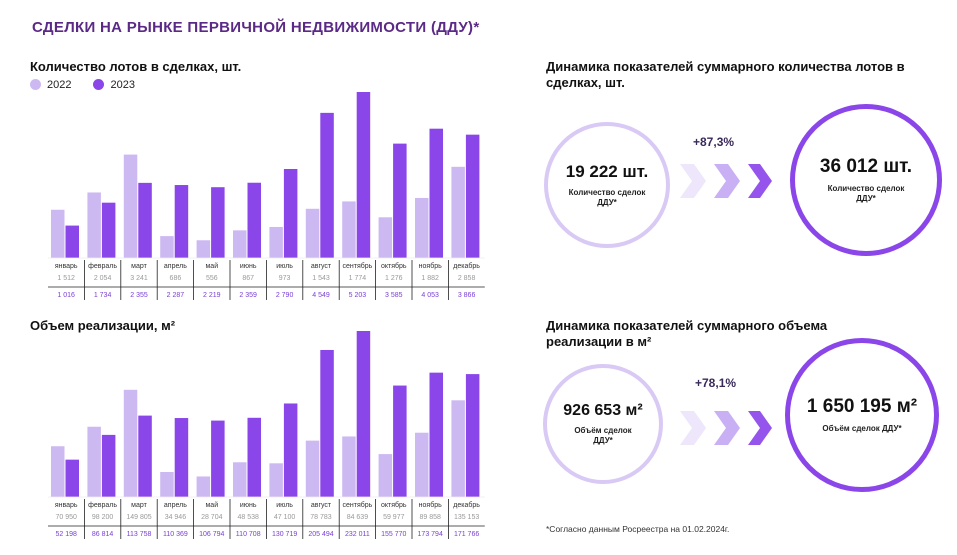  Describe the element at coordinates (716, 383) in the screenshot. I see `summary2-change: +78,1%` at that location.